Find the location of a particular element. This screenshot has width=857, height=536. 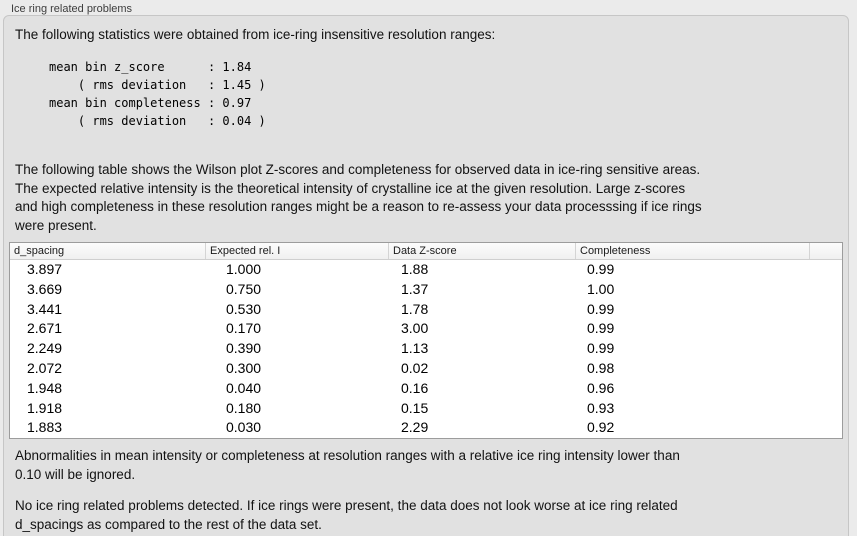

table-row: 2.249 0.390 1.13 0.99 is located at coordinates (426, 349).